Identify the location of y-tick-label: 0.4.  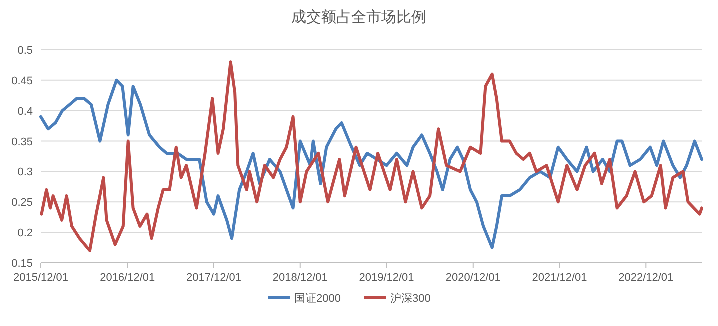
(25, 112).